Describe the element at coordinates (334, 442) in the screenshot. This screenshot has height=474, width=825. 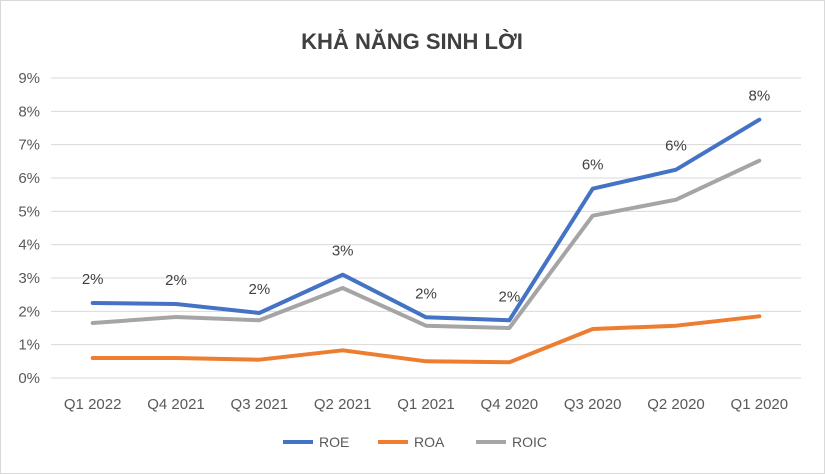
I see `legend-label: ROE` at that location.